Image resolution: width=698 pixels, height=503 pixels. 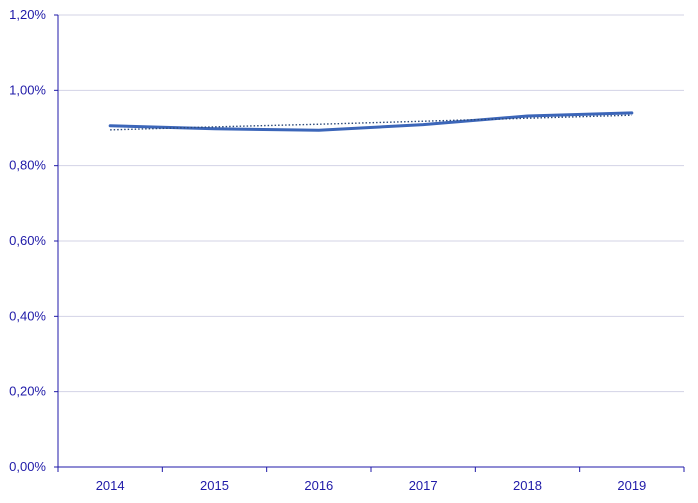 What do you see at coordinates (27, 89) in the screenshot?
I see `y-tick-label: 1,00%` at bounding box center [27, 89].